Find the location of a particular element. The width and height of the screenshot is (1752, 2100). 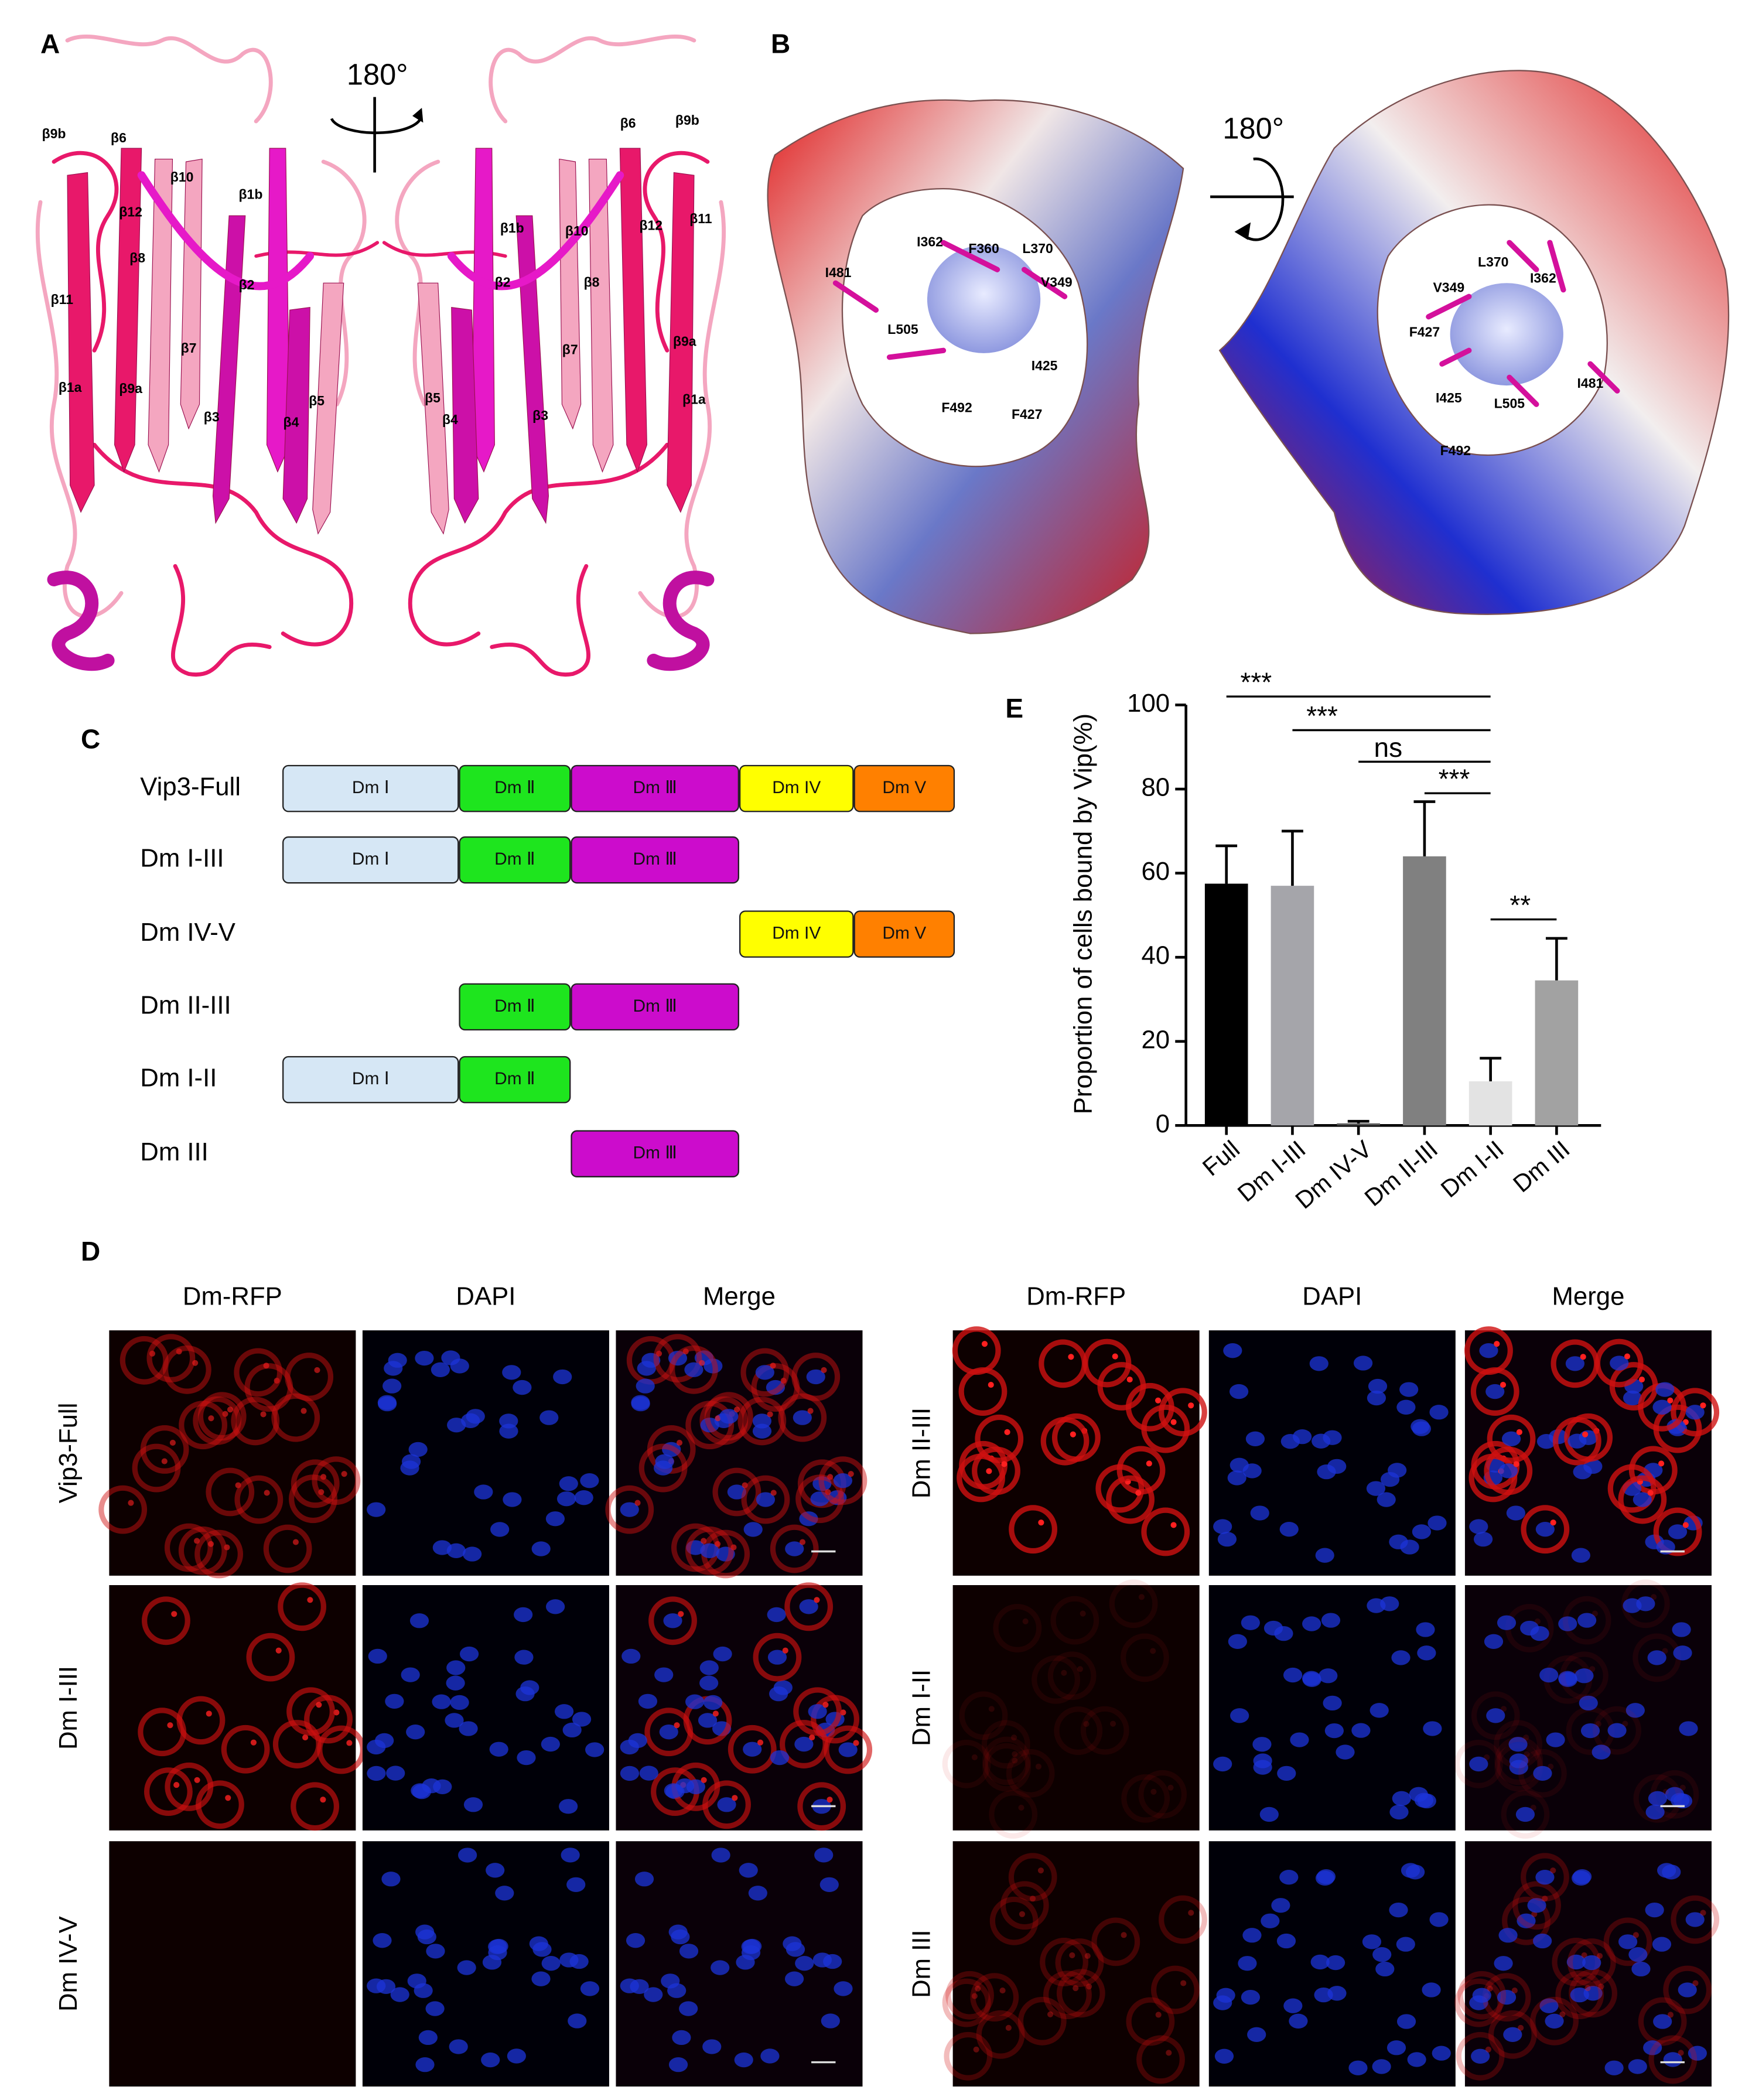

residue-label: L370 is located at coordinates (1493, 261).